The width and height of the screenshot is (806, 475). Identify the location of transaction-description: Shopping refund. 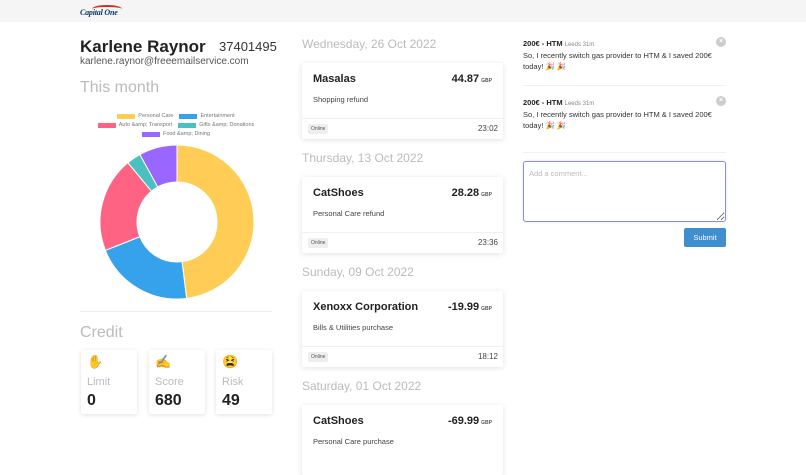
(341, 99).